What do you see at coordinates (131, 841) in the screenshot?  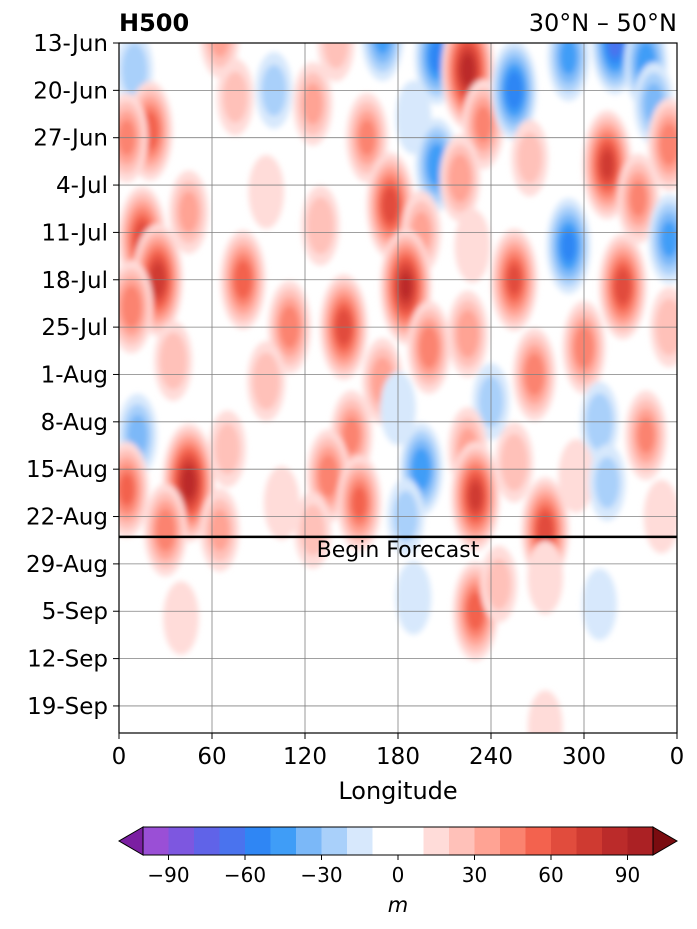 I see `colorbar-extend-low` at bounding box center [131, 841].